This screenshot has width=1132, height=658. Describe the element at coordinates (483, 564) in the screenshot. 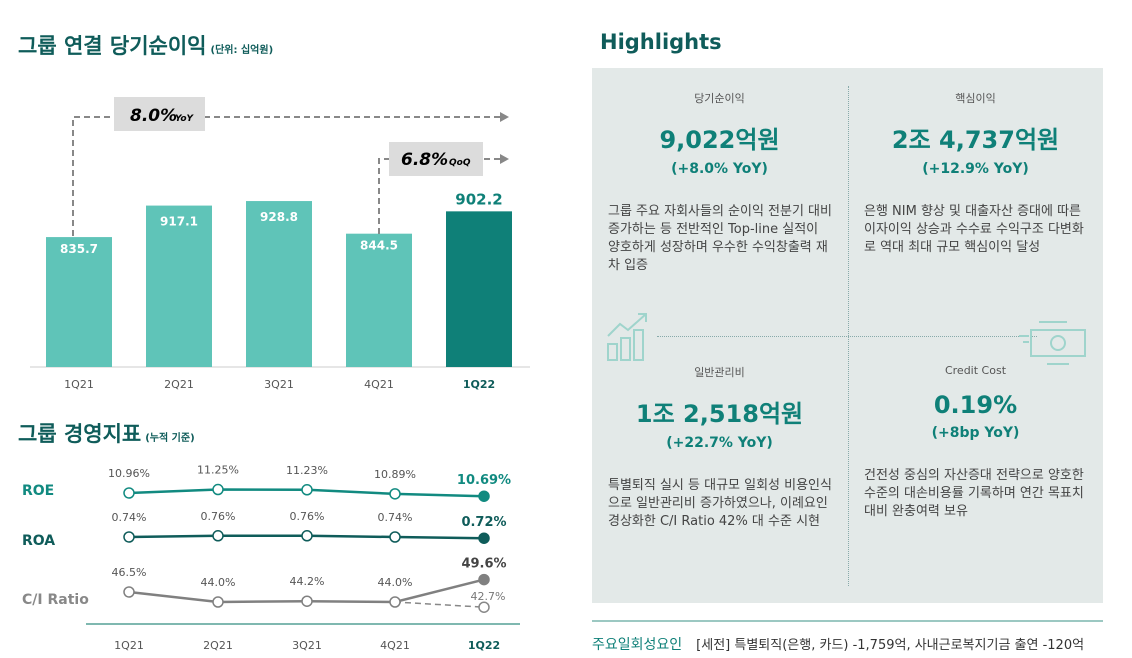

I see `data-label: 49.6%` at that location.